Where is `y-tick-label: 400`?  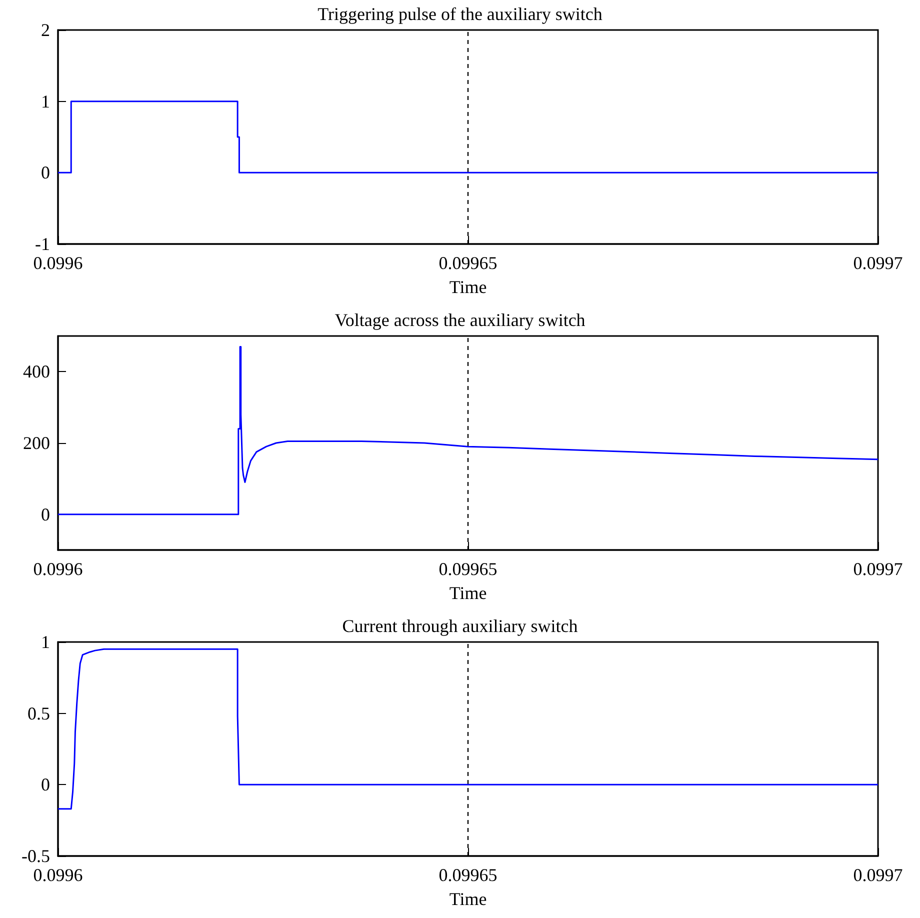 y-tick-label: 400 is located at coordinates (36, 372).